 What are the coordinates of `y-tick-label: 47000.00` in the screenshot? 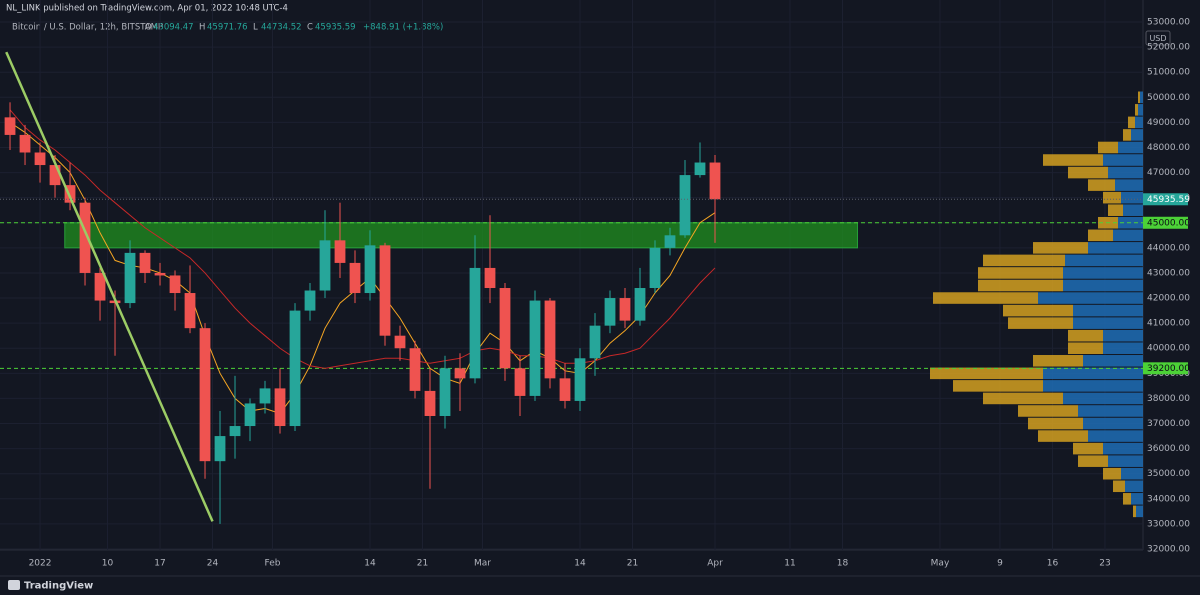 It's located at (1168, 173).